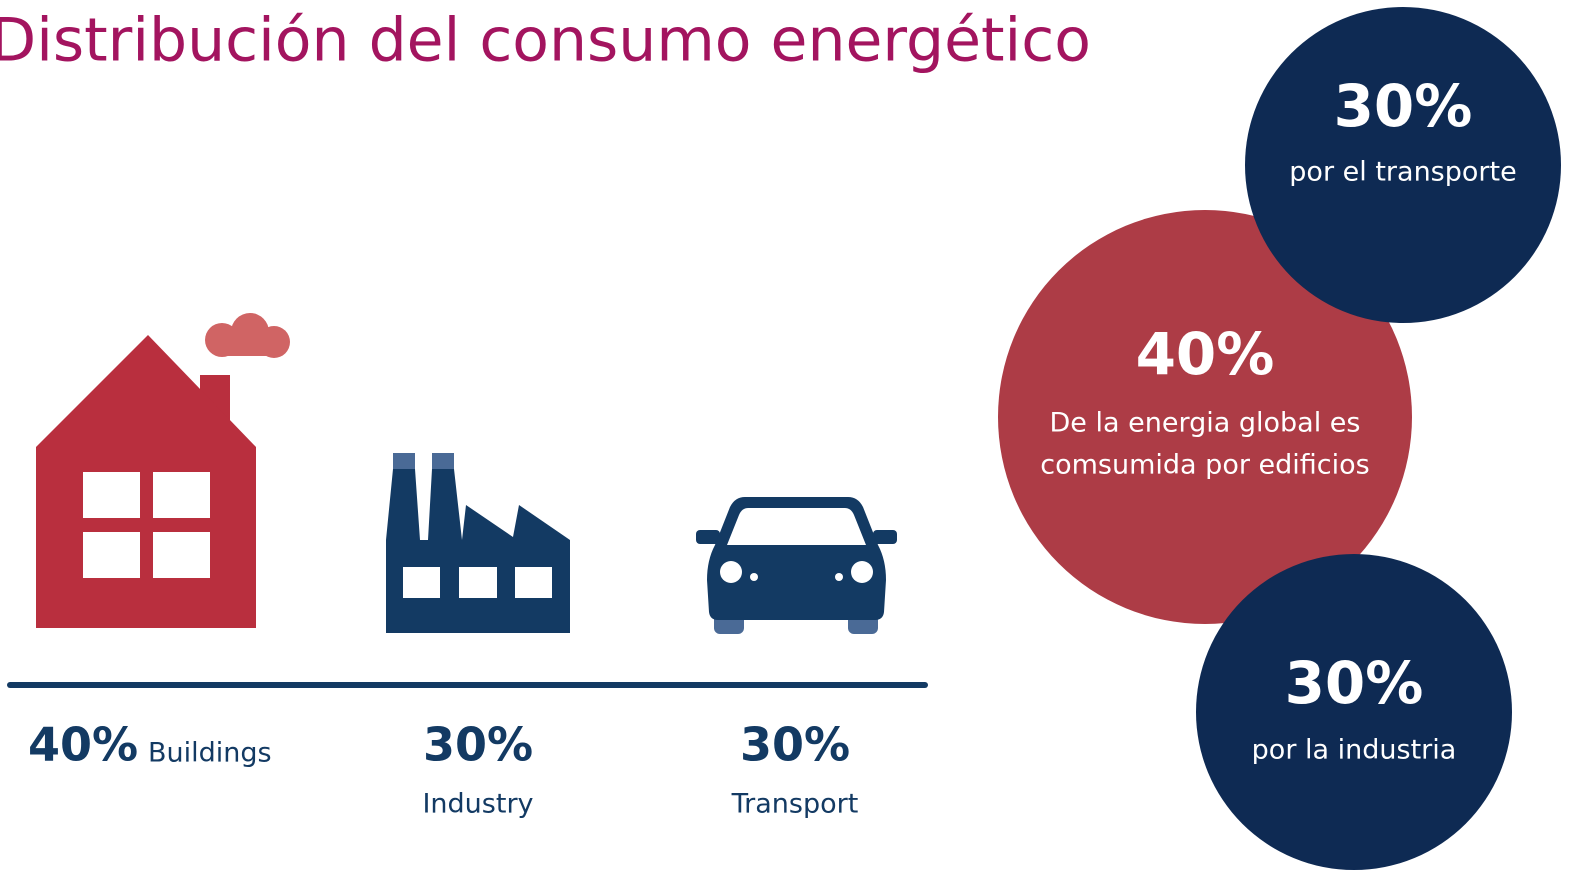 The image size is (1579, 874). I want to click on car-icon, so click(796, 565).